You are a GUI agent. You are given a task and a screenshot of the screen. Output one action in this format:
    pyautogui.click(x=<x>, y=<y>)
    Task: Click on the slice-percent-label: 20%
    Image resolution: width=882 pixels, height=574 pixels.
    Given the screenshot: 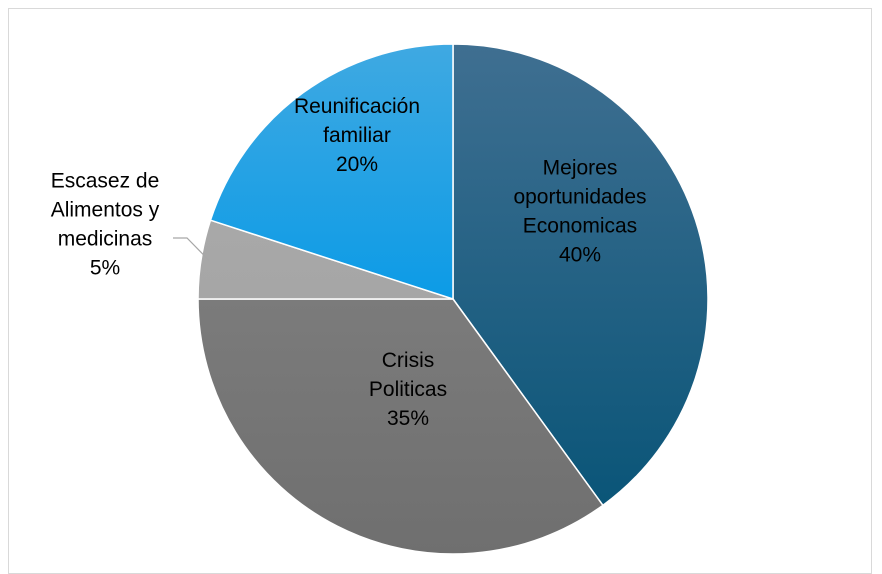 What is the action you would take?
    pyautogui.click(x=357, y=164)
    